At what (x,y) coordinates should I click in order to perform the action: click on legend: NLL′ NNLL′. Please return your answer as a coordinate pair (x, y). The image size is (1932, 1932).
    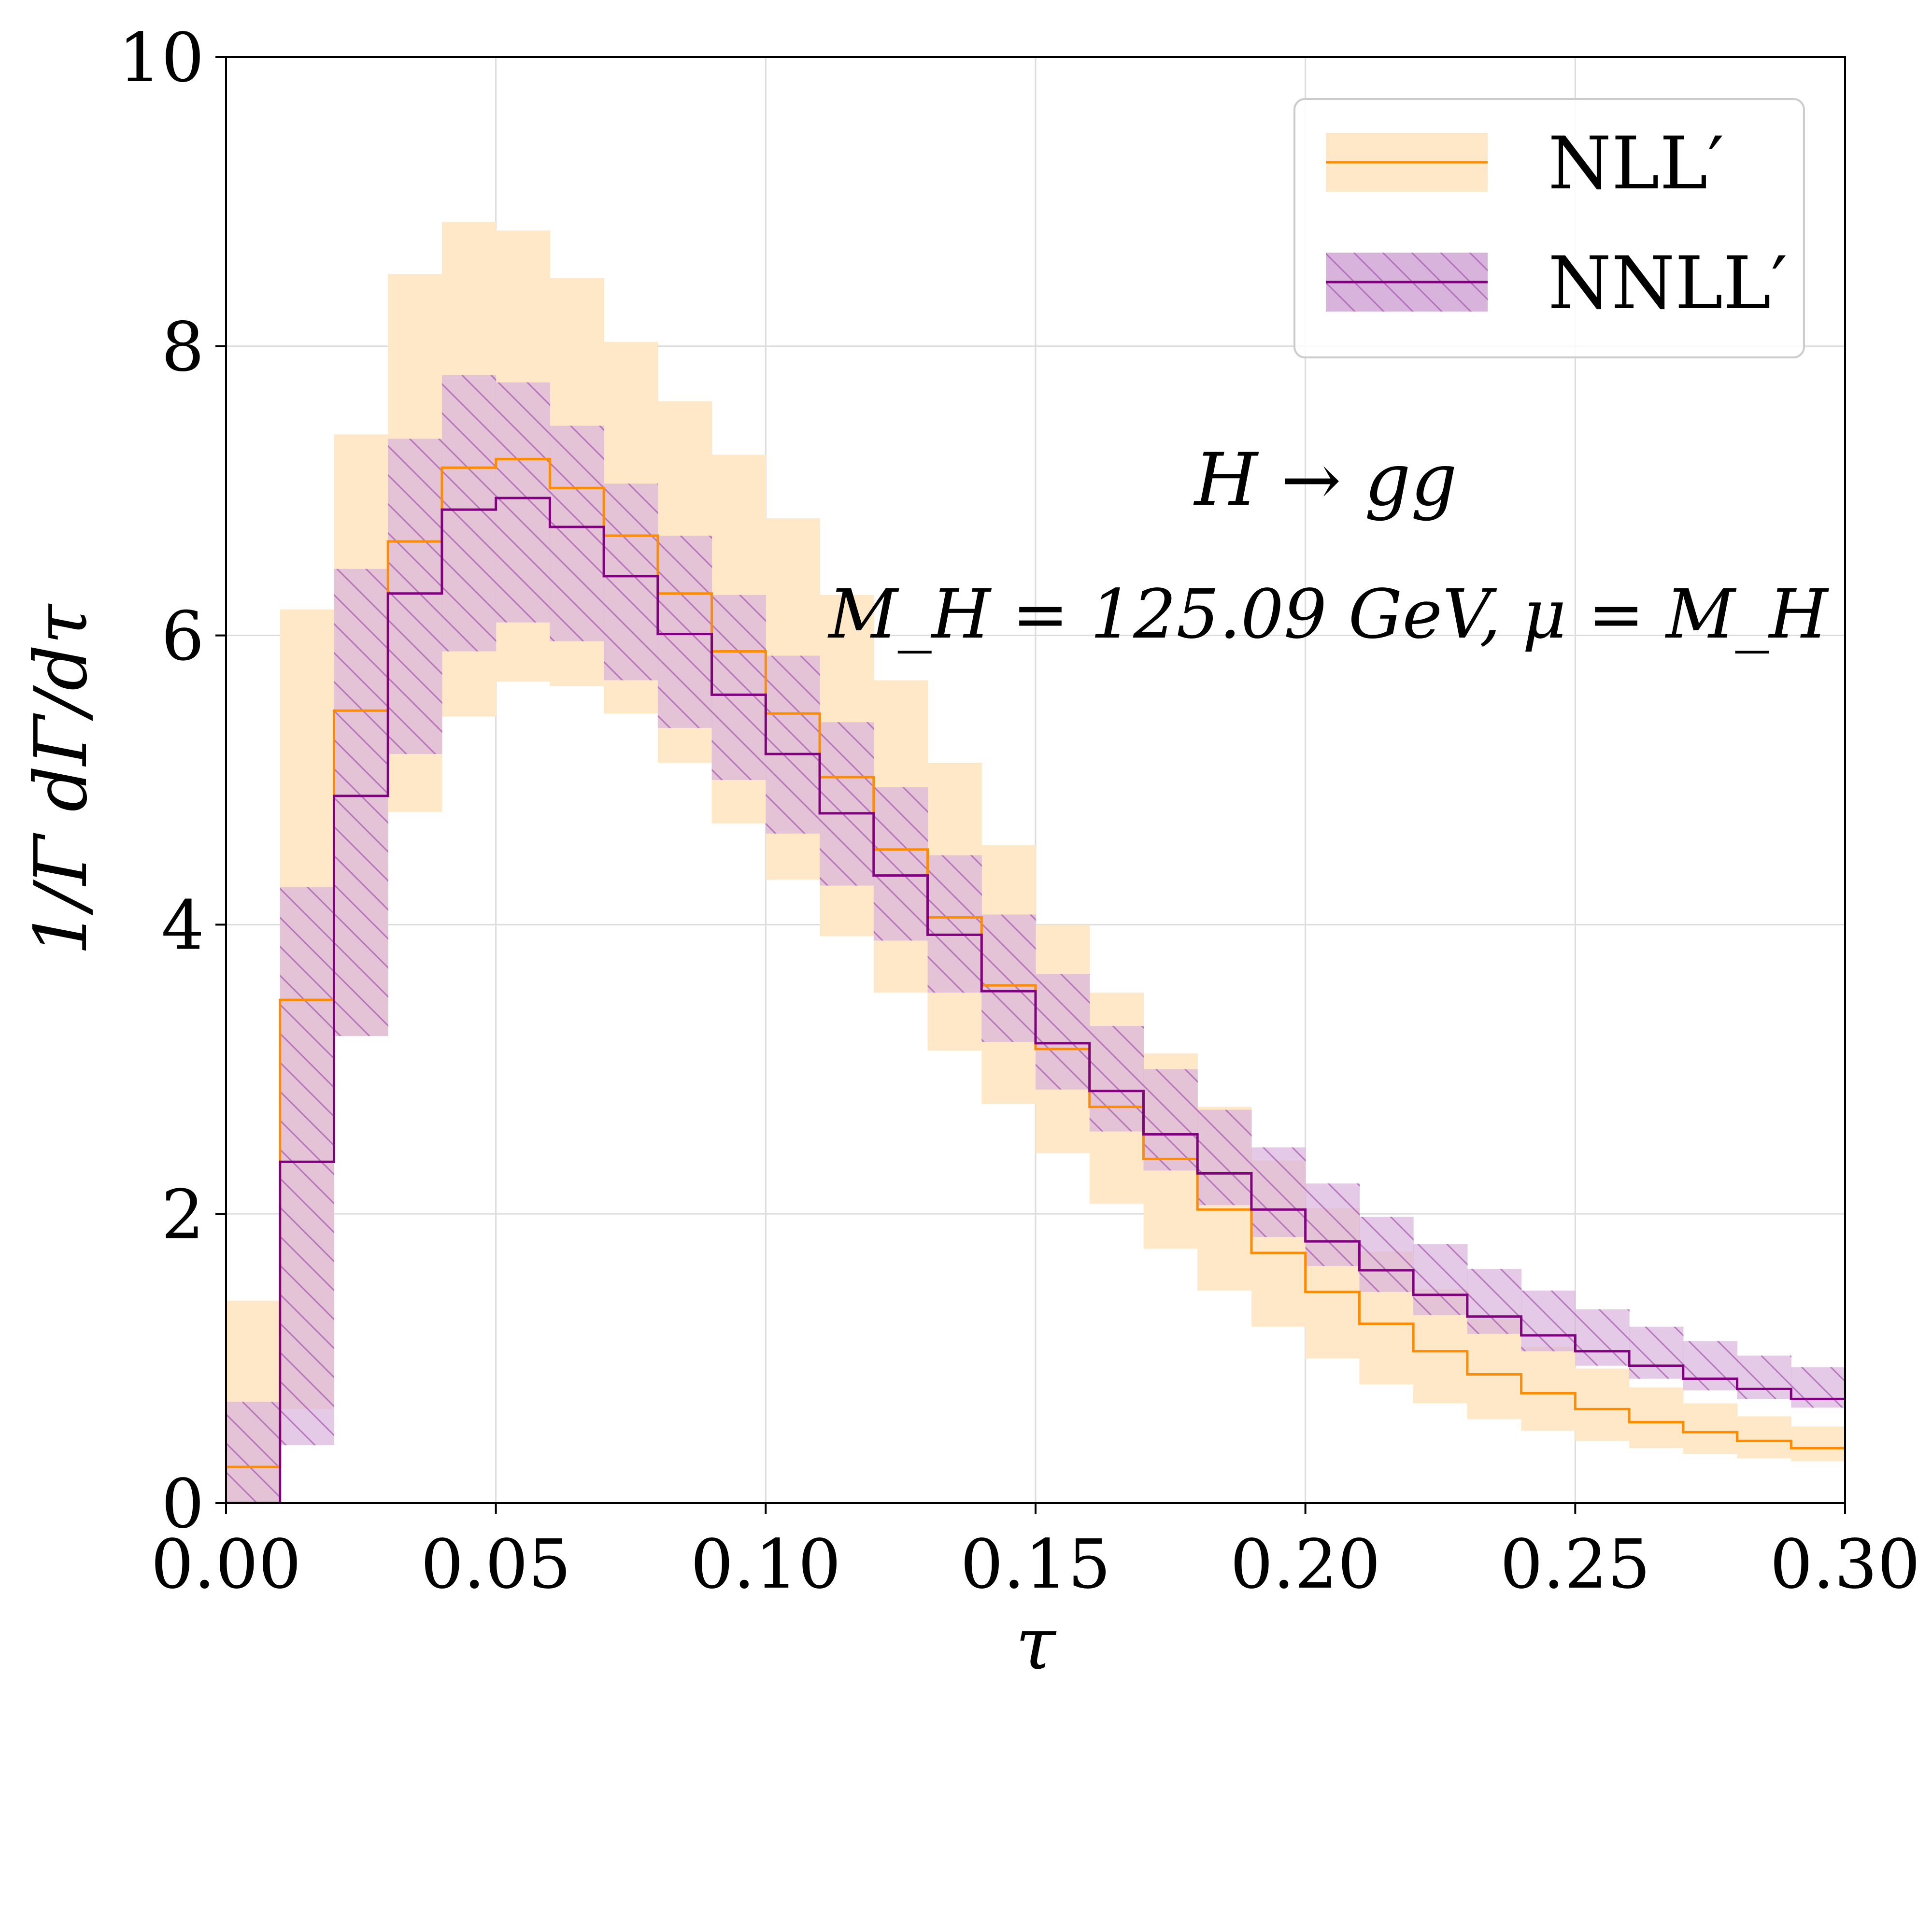
    Looking at the image, I should click on (1549, 228).